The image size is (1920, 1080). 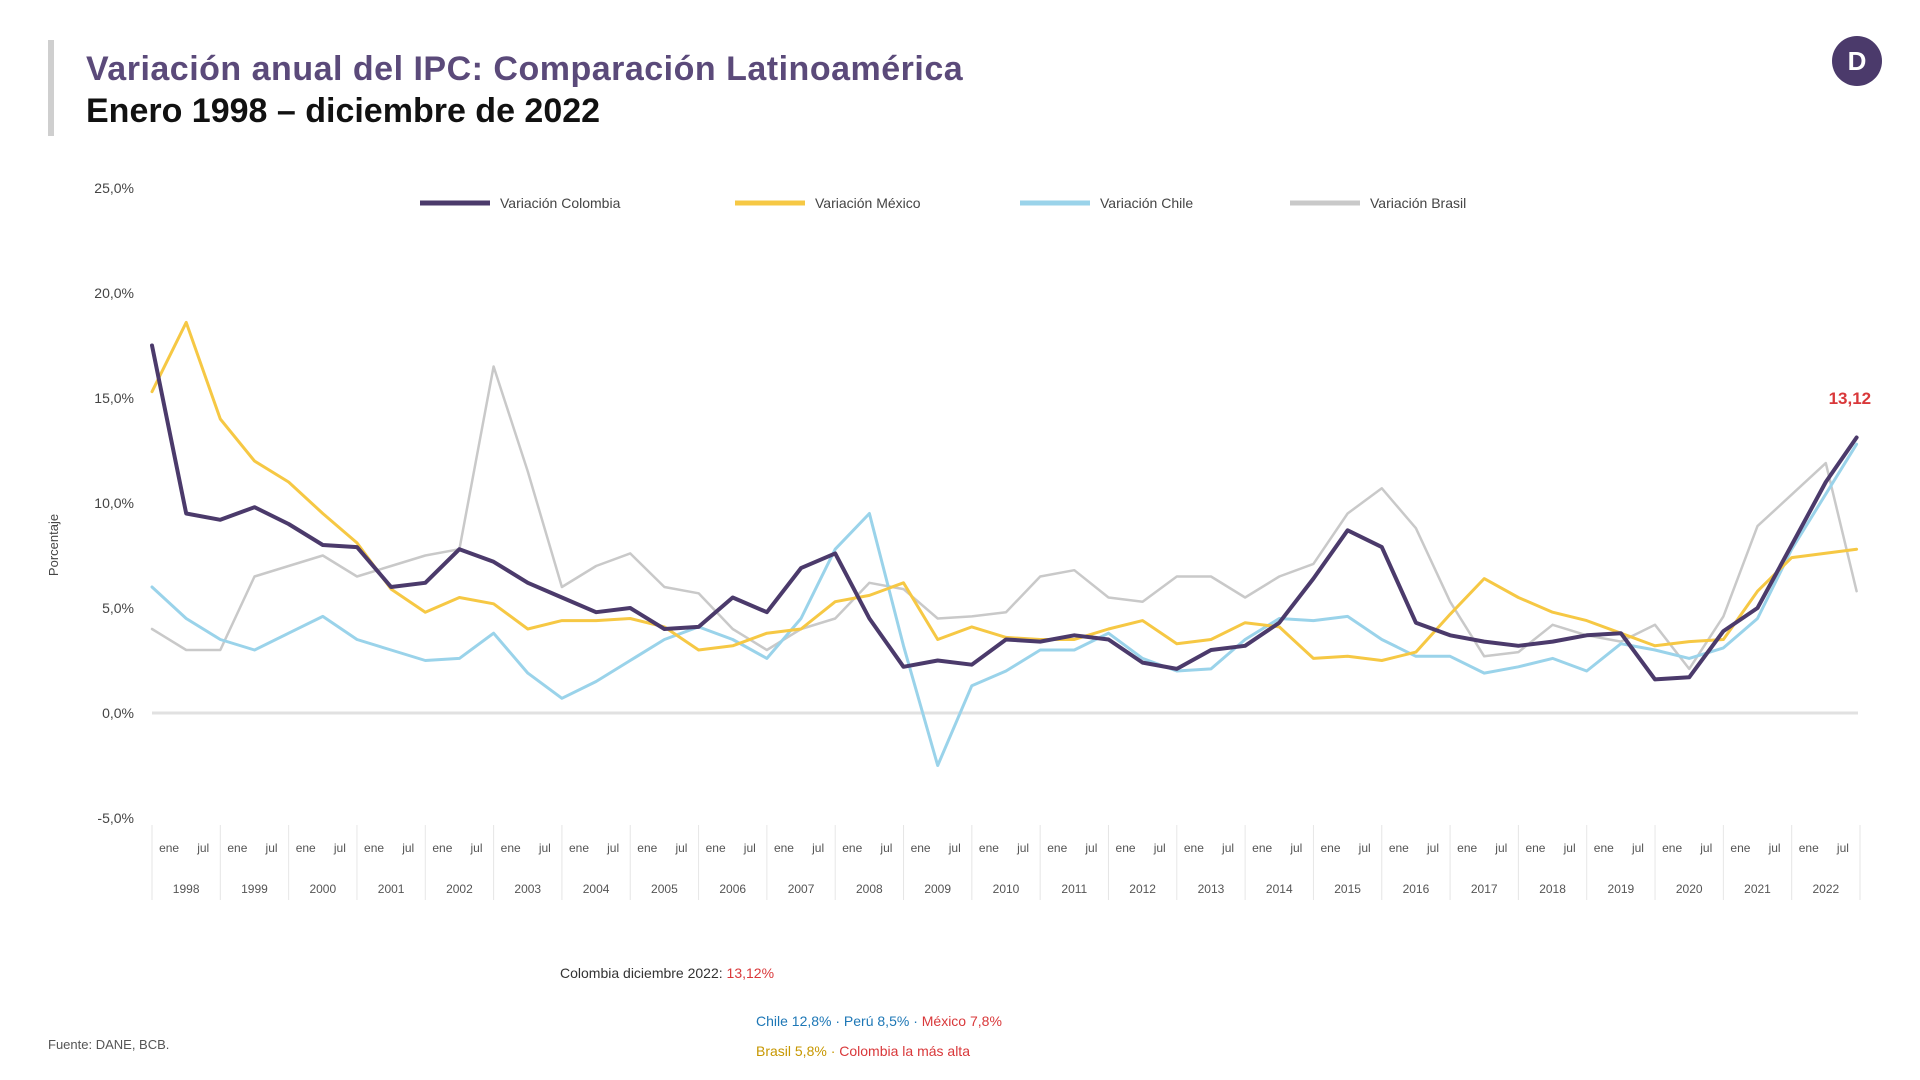 I want to click on y-tick-label: -5,0%, so click(x=115, y=818).